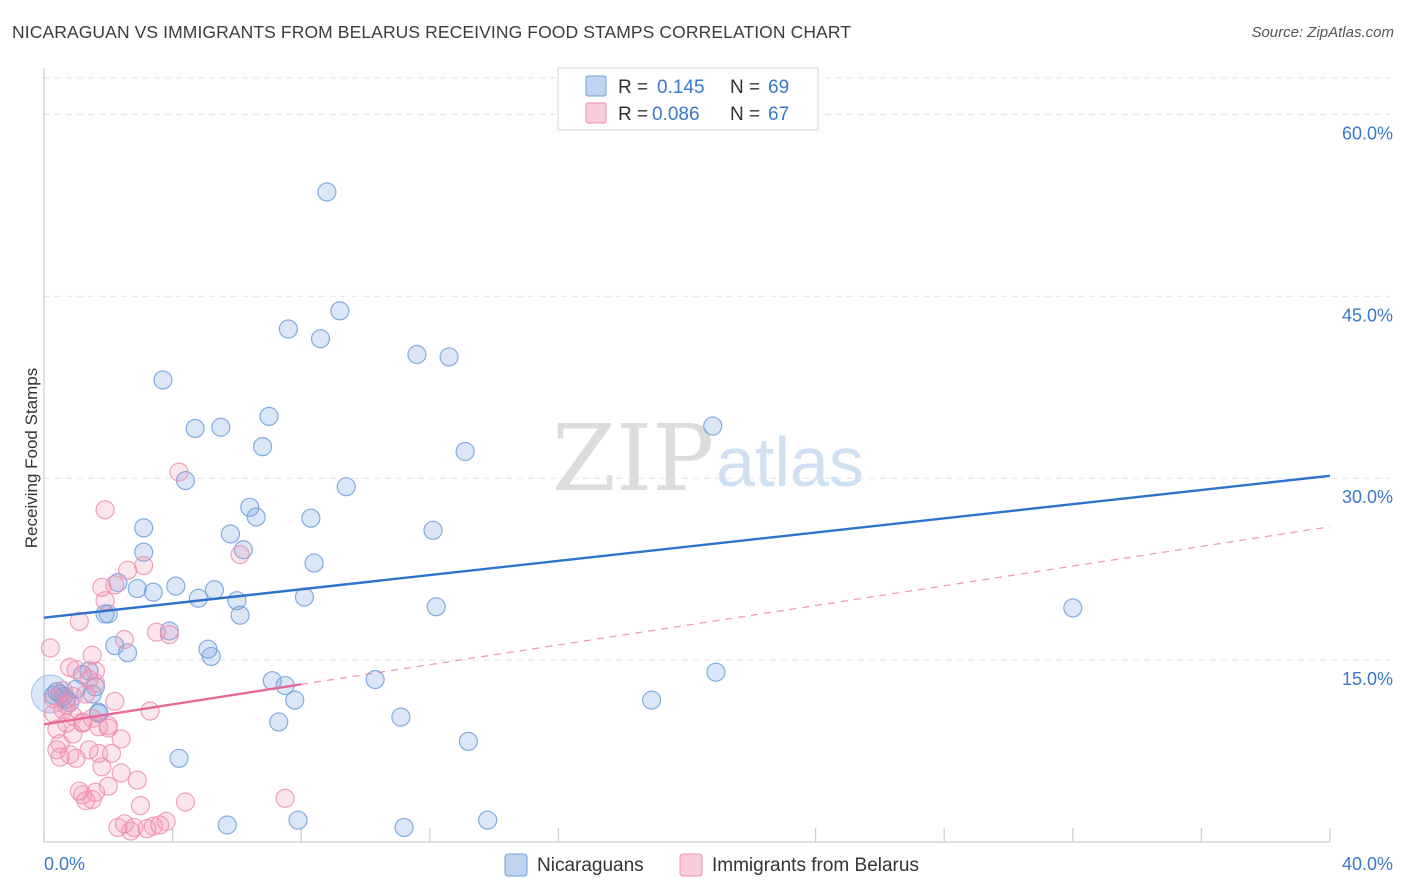 This screenshot has width=1406, height=892. Describe the element at coordinates (816, 605) in the screenshot. I see `trend-line-belarus-extended` at that location.